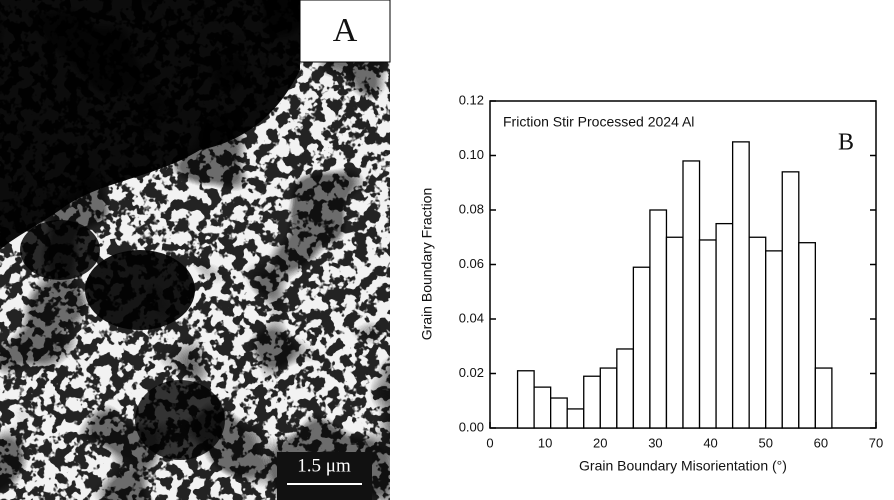  Describe the element at coordinates (471, 208) in the screenshot. I see `y-tick-label: 0.08` at that location.